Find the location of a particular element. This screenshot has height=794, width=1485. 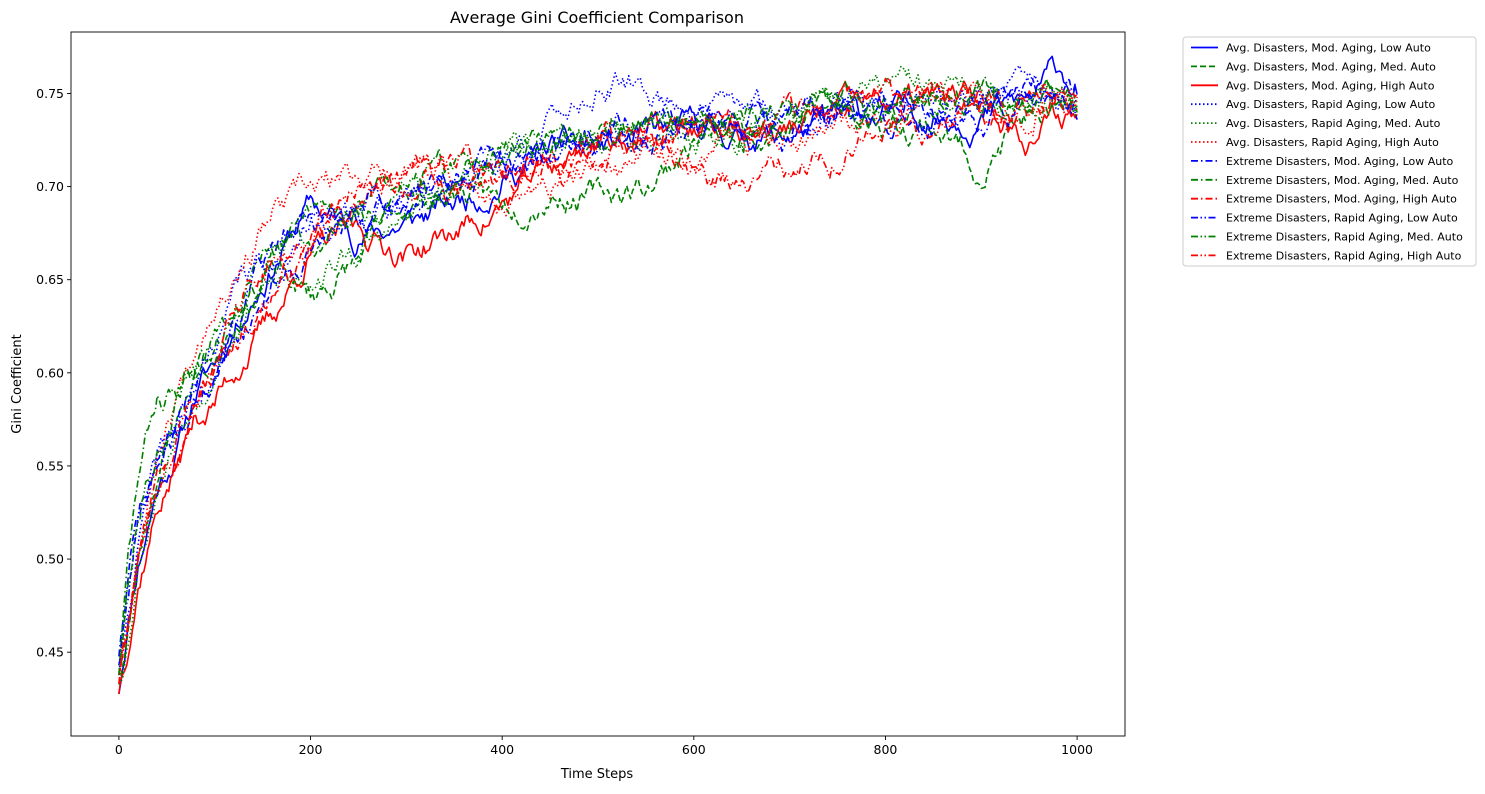

legend-label-2: Avg. Disasters, Mod. Aging, Med. Auto is located at coordinates (1331, 66).